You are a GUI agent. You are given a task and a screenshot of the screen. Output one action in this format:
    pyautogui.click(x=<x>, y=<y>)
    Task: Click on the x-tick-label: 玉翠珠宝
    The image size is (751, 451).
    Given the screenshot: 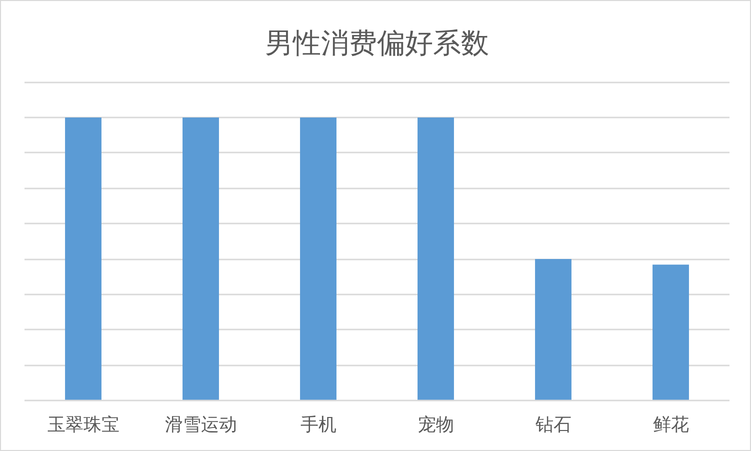 What is the action you would take?
    pyautogui.click(x=83, y=425)
    